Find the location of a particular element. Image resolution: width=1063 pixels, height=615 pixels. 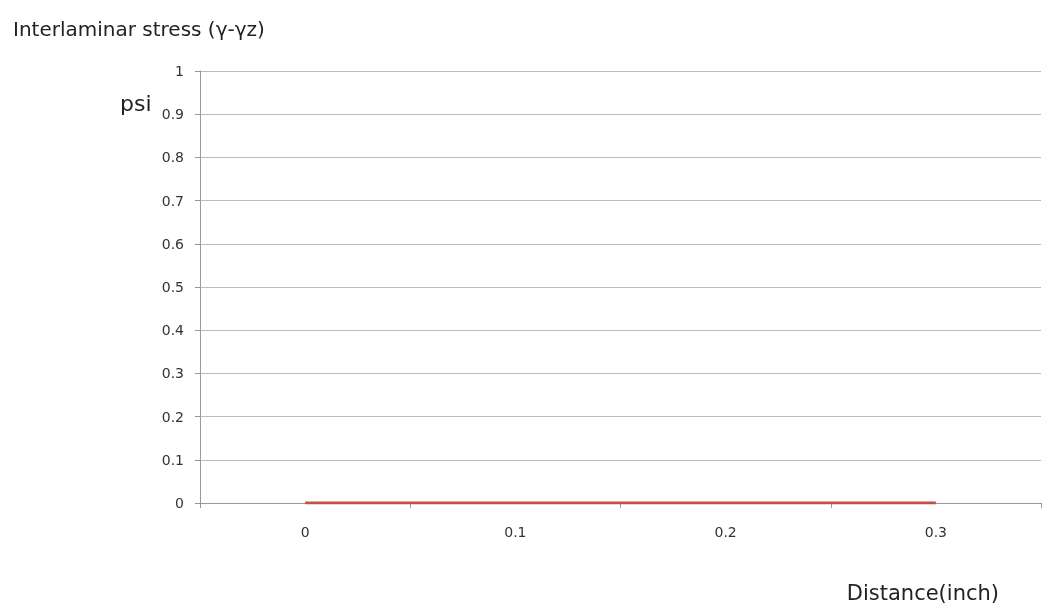

y-tick-label: 0.2 is located at coordinates (172, 416).